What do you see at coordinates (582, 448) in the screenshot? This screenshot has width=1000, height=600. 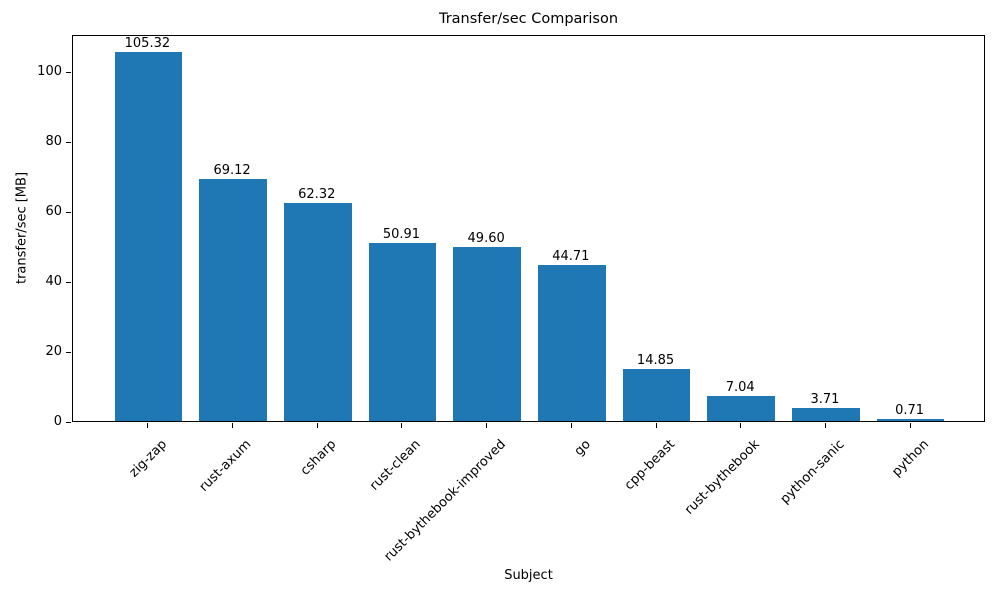 I see `x-tick-label: go` at bounding box center [582, 448].